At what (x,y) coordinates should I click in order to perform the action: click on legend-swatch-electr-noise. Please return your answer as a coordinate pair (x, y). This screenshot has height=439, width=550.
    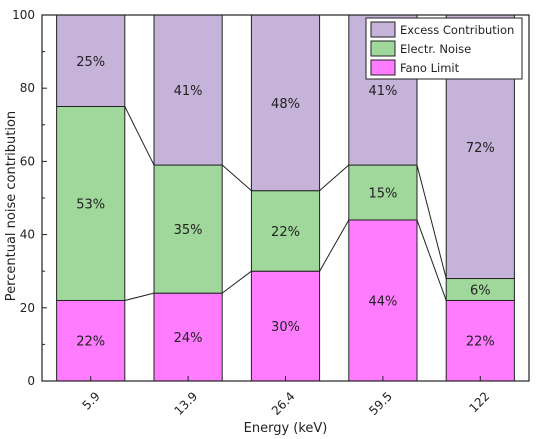
    Looking at the image, I should click on (383, 48).